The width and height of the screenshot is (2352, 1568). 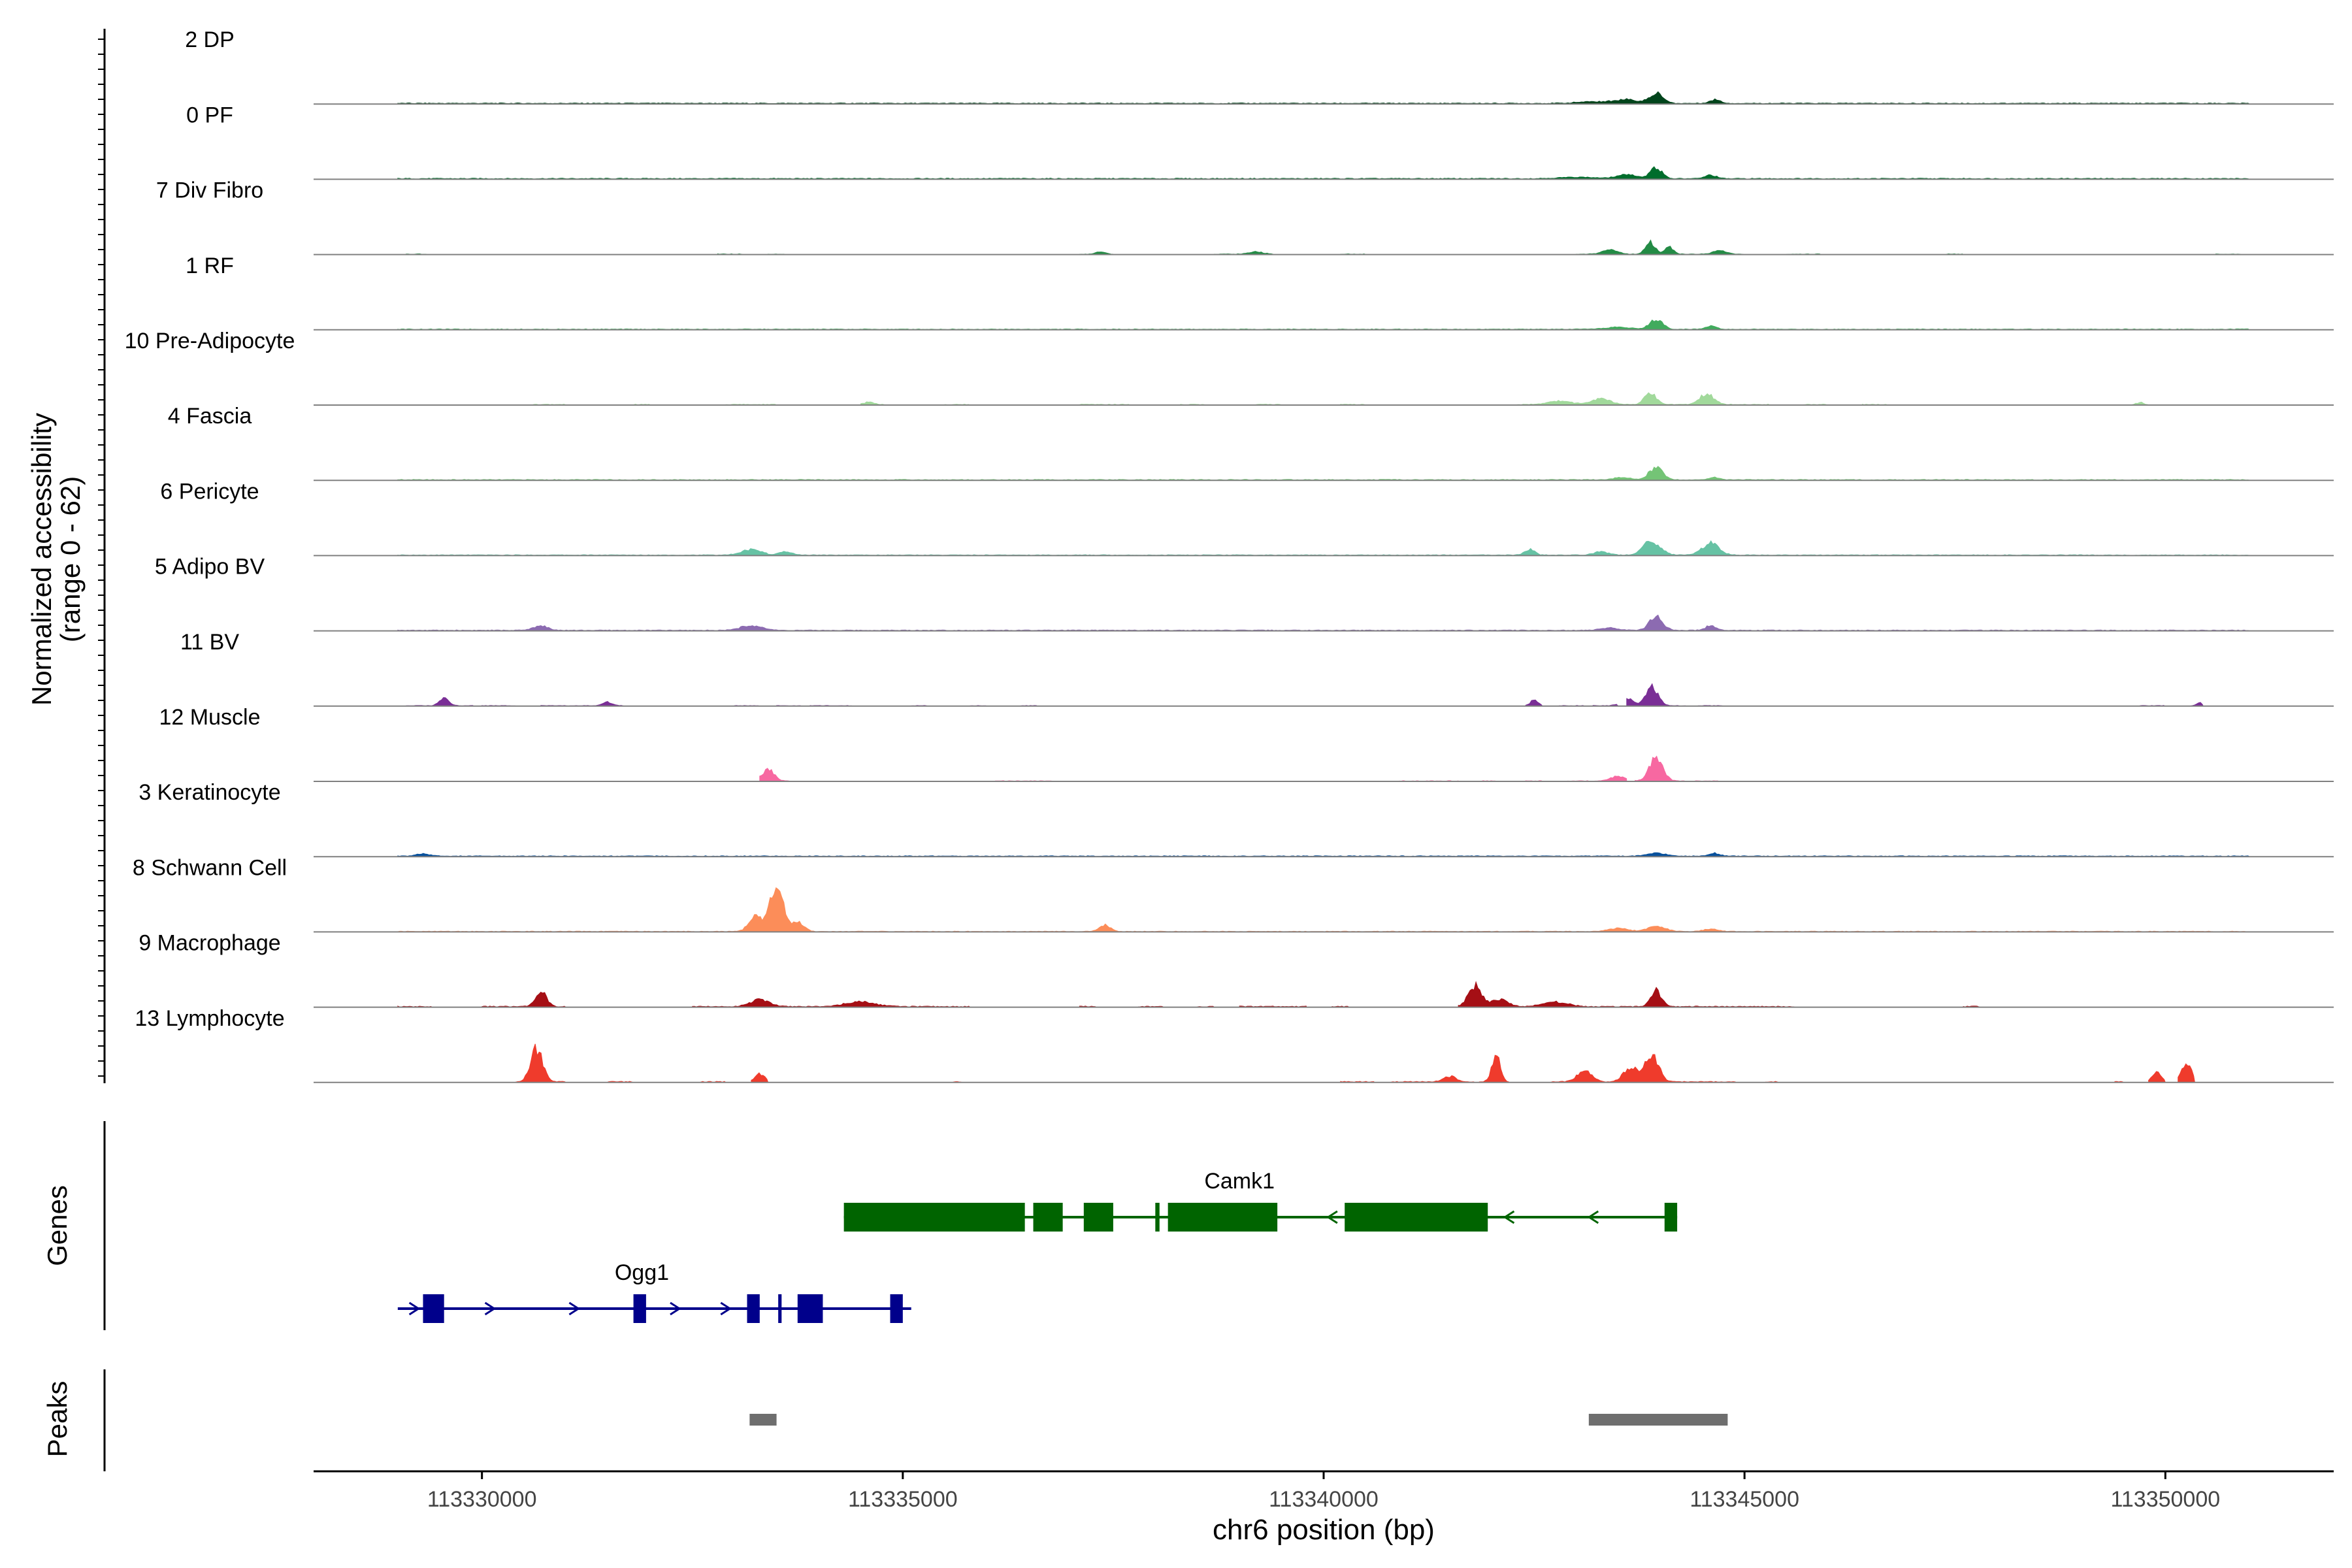 I want to click on coverage-track: 7 Div Fibro, so click(x=1245, y=216).